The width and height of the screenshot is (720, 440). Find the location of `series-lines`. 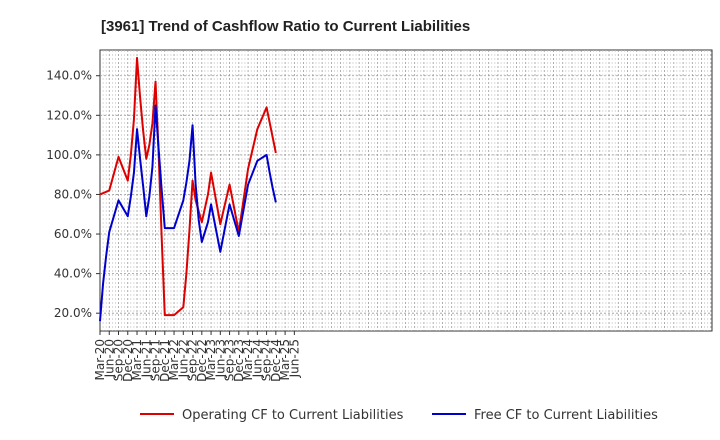

series-lines is located at coordinates (188, 189).